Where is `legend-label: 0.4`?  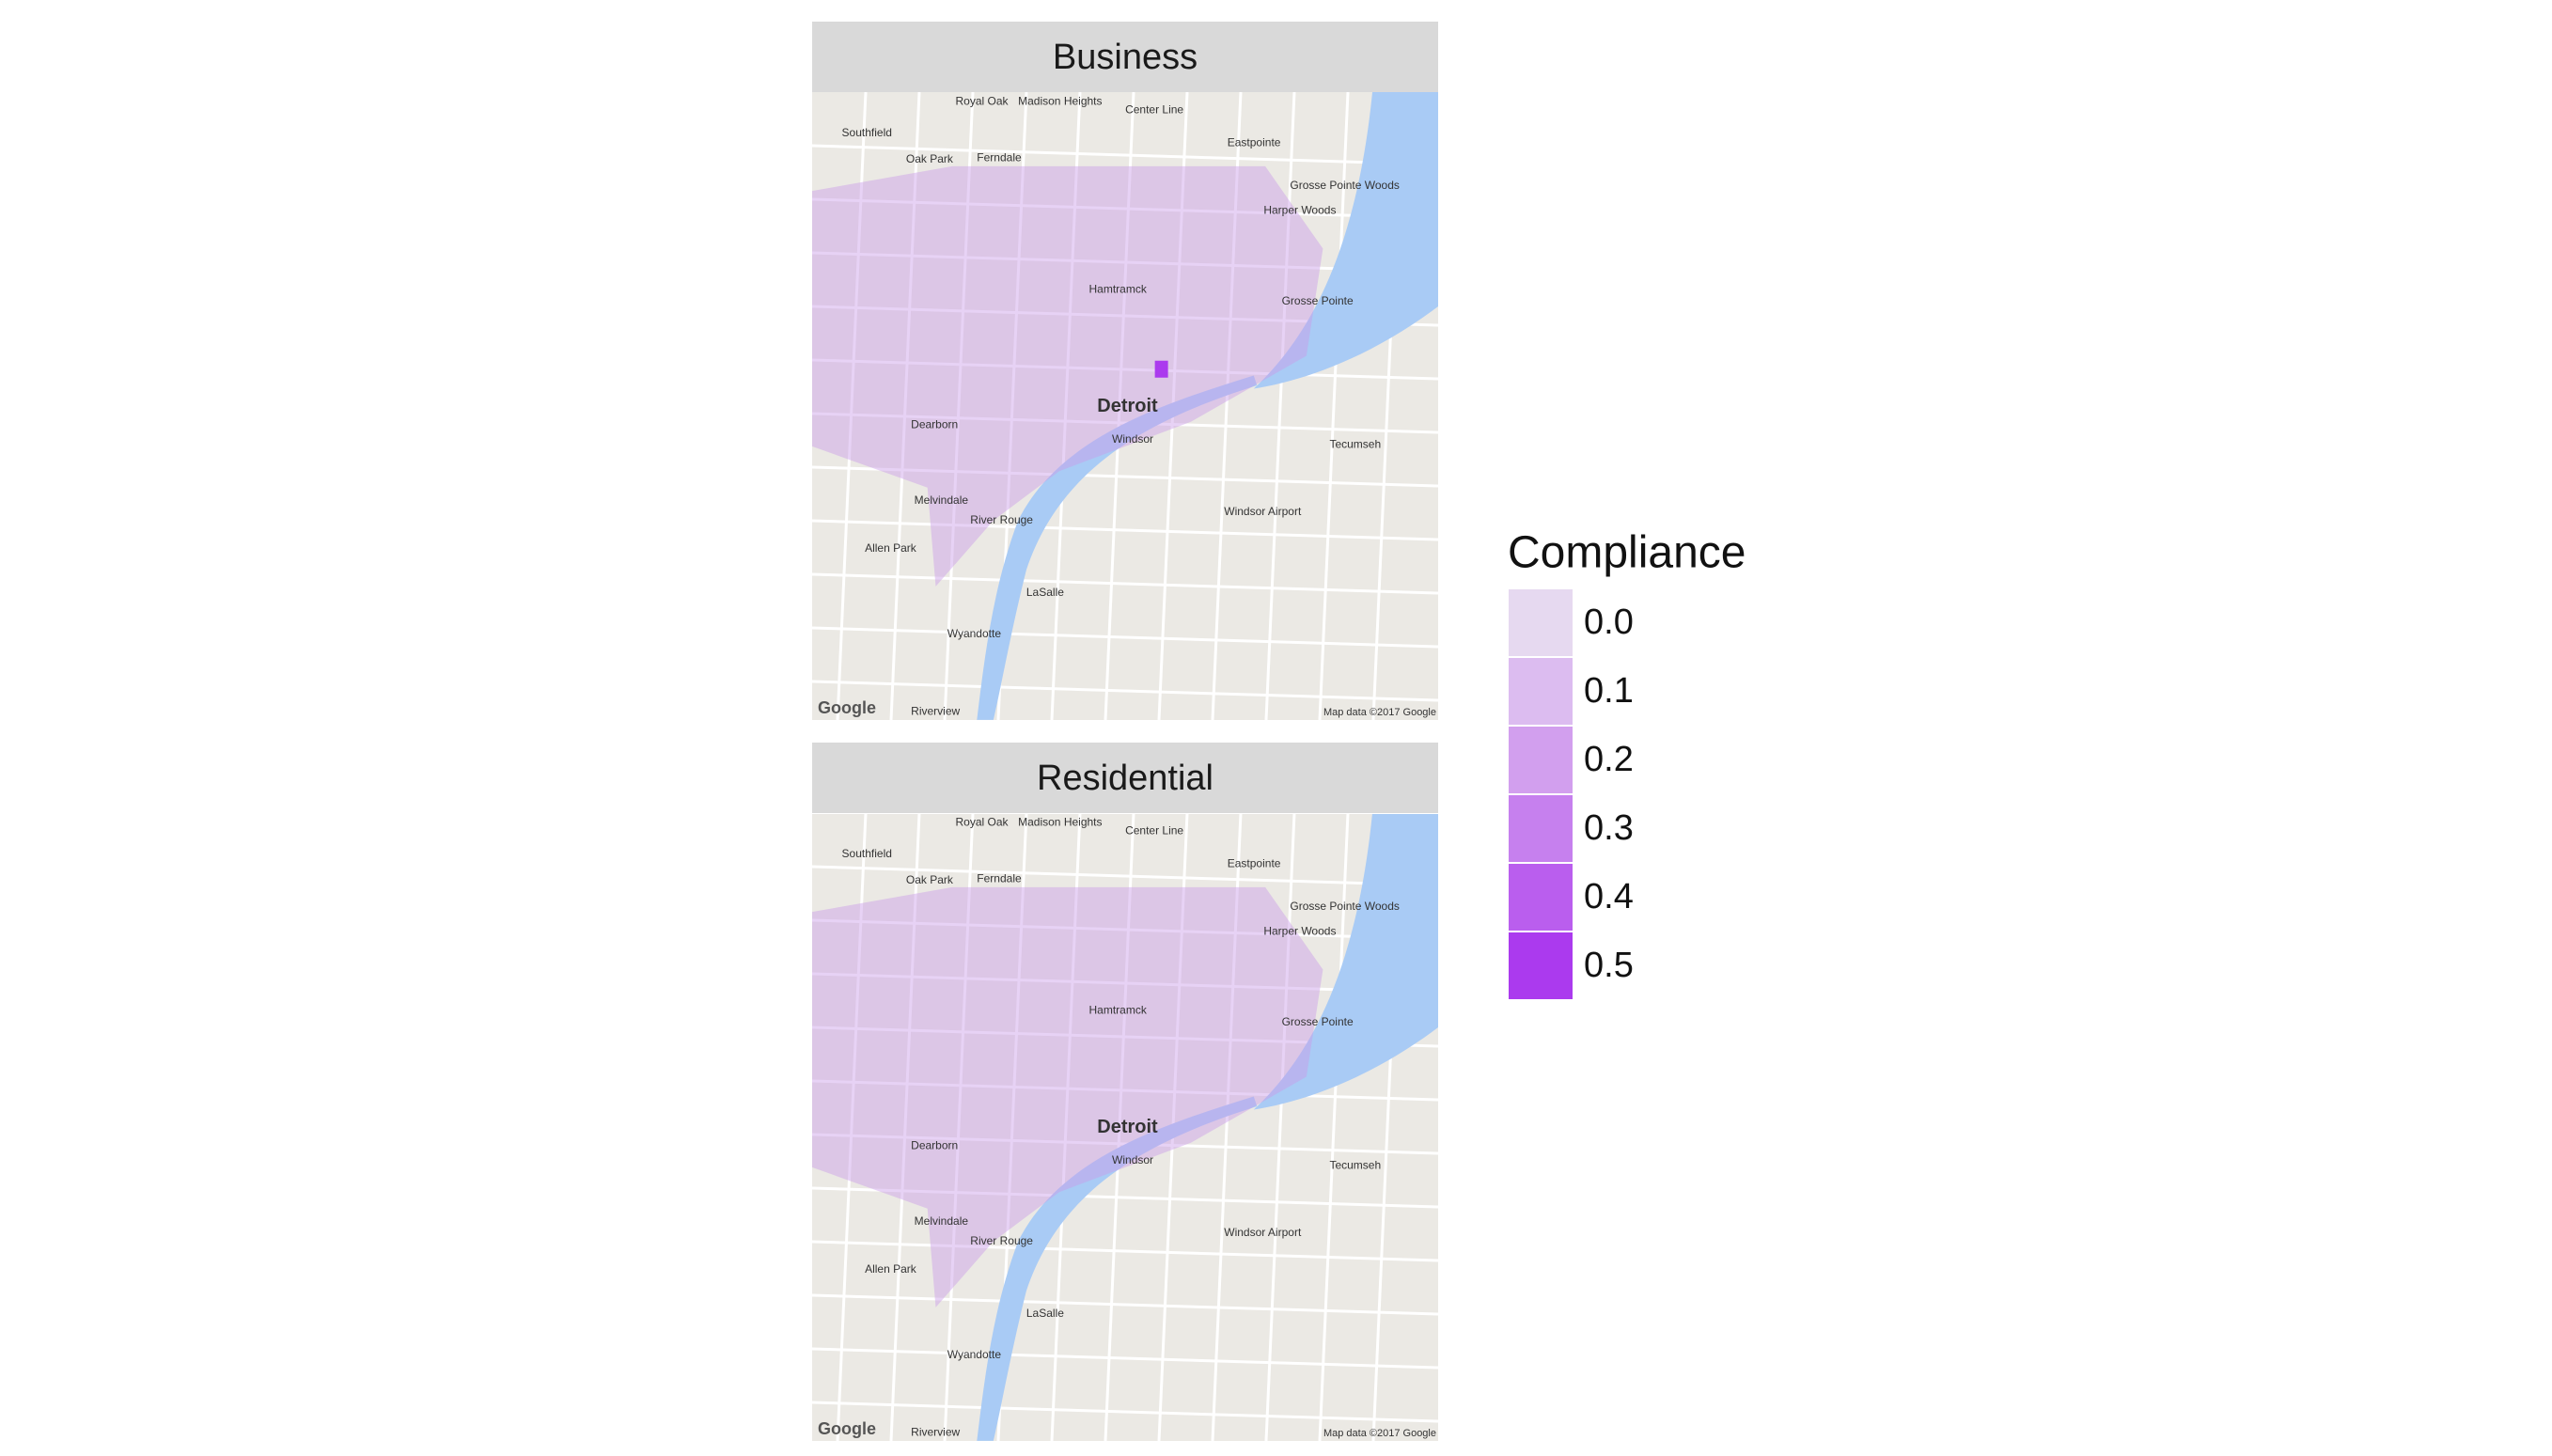
legend-label: 0.4 is located at coordinates (1609, 897).